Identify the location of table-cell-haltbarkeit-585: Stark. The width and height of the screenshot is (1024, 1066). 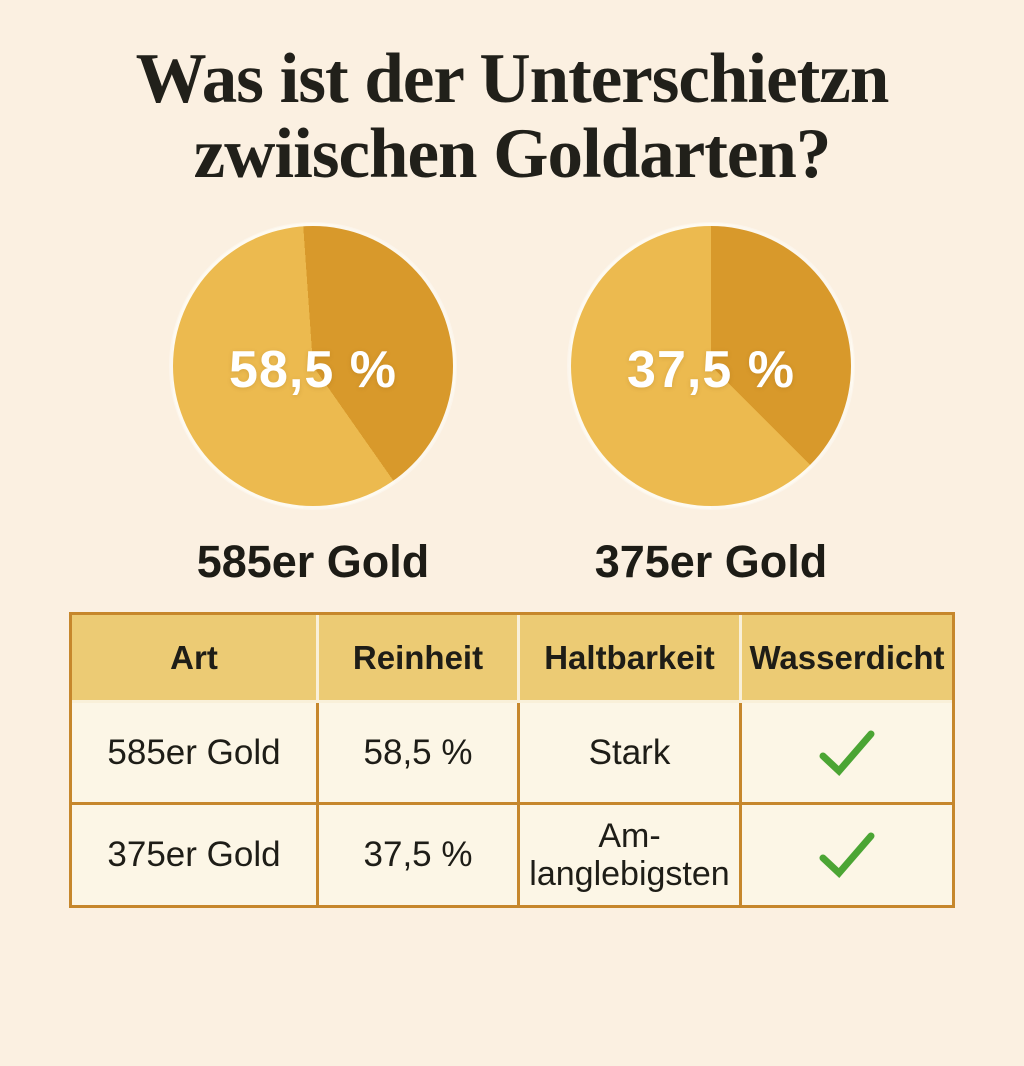
(631, 754).